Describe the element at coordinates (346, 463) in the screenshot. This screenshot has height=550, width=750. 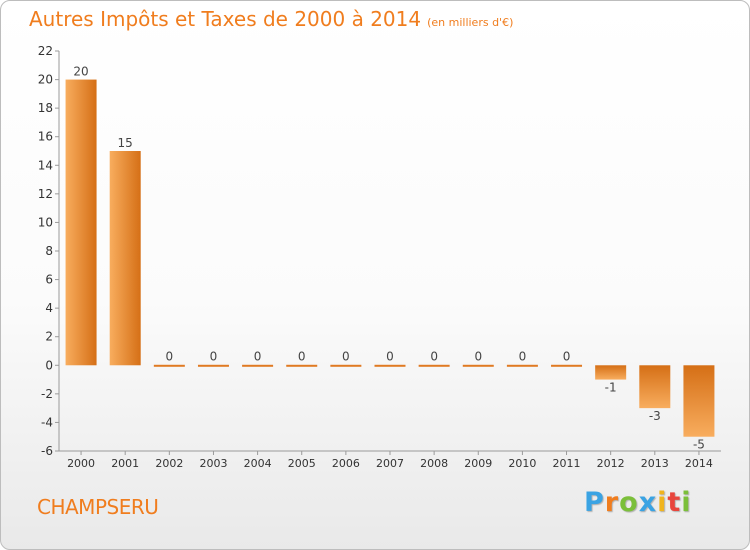
I see `x-tick-label: 2006` at that location.